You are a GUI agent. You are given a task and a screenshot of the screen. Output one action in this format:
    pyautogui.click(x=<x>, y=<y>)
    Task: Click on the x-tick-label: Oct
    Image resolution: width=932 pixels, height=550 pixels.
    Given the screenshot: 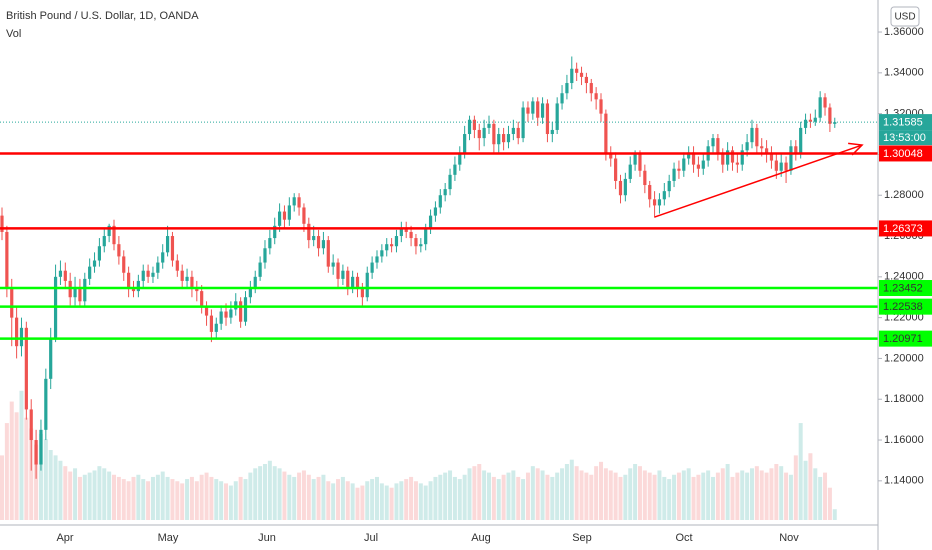 What is the action you would take?
    pyautogui.click(x=683, y=538)
    